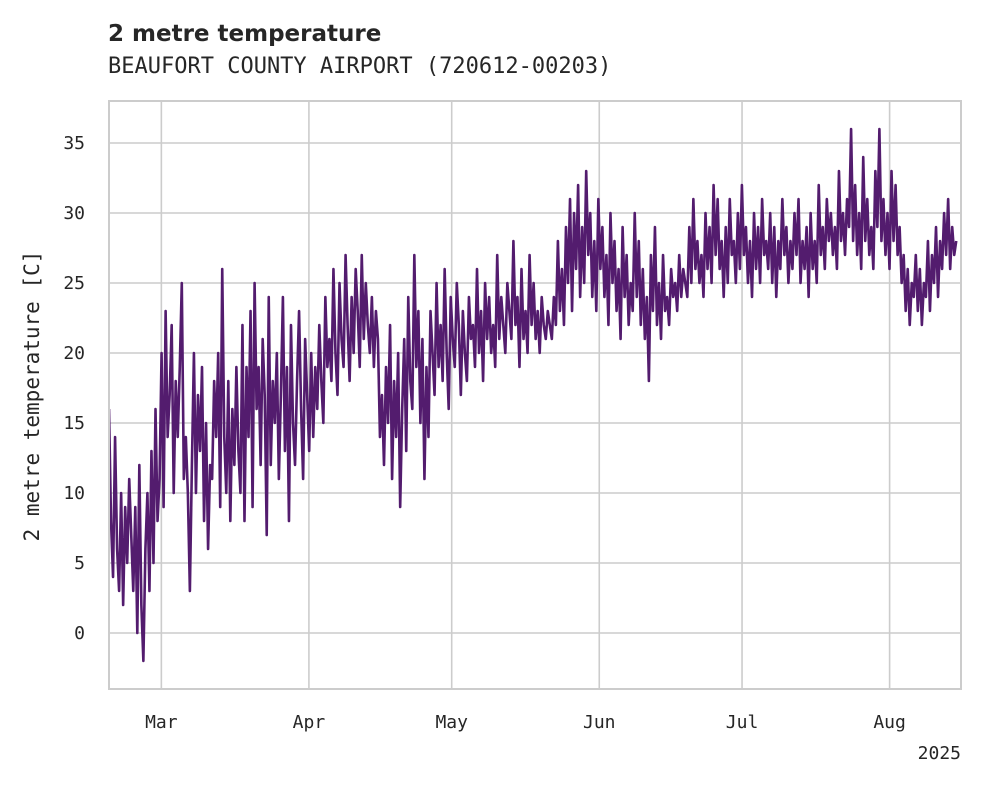 This screenshot has width=981, height=785. Describe the element at coordinates (74, 493) in the screenshot. I see `y-tick-label: 10` at that location.